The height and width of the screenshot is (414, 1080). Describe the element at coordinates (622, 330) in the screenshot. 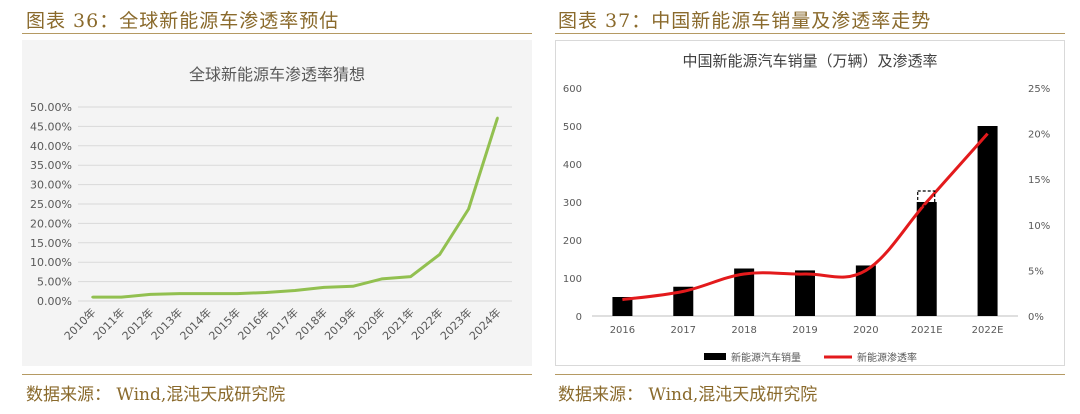

I see `x-tick-label: 2016` at that location.